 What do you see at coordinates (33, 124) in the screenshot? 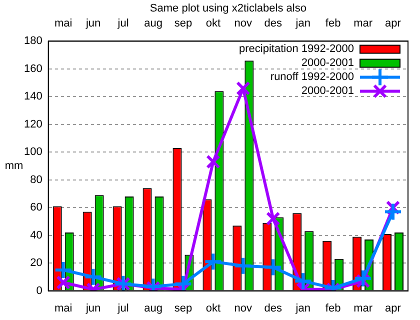
I see `y-tick-label: 120` at bounding box center [33, 124].